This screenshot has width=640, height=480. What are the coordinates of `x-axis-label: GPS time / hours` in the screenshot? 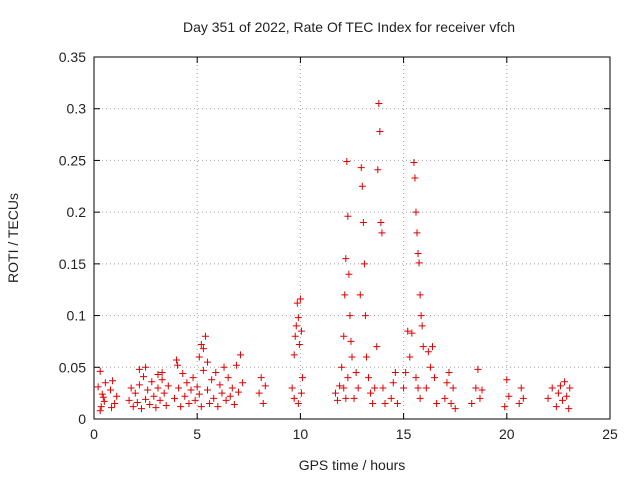 It's located at (352, 465).